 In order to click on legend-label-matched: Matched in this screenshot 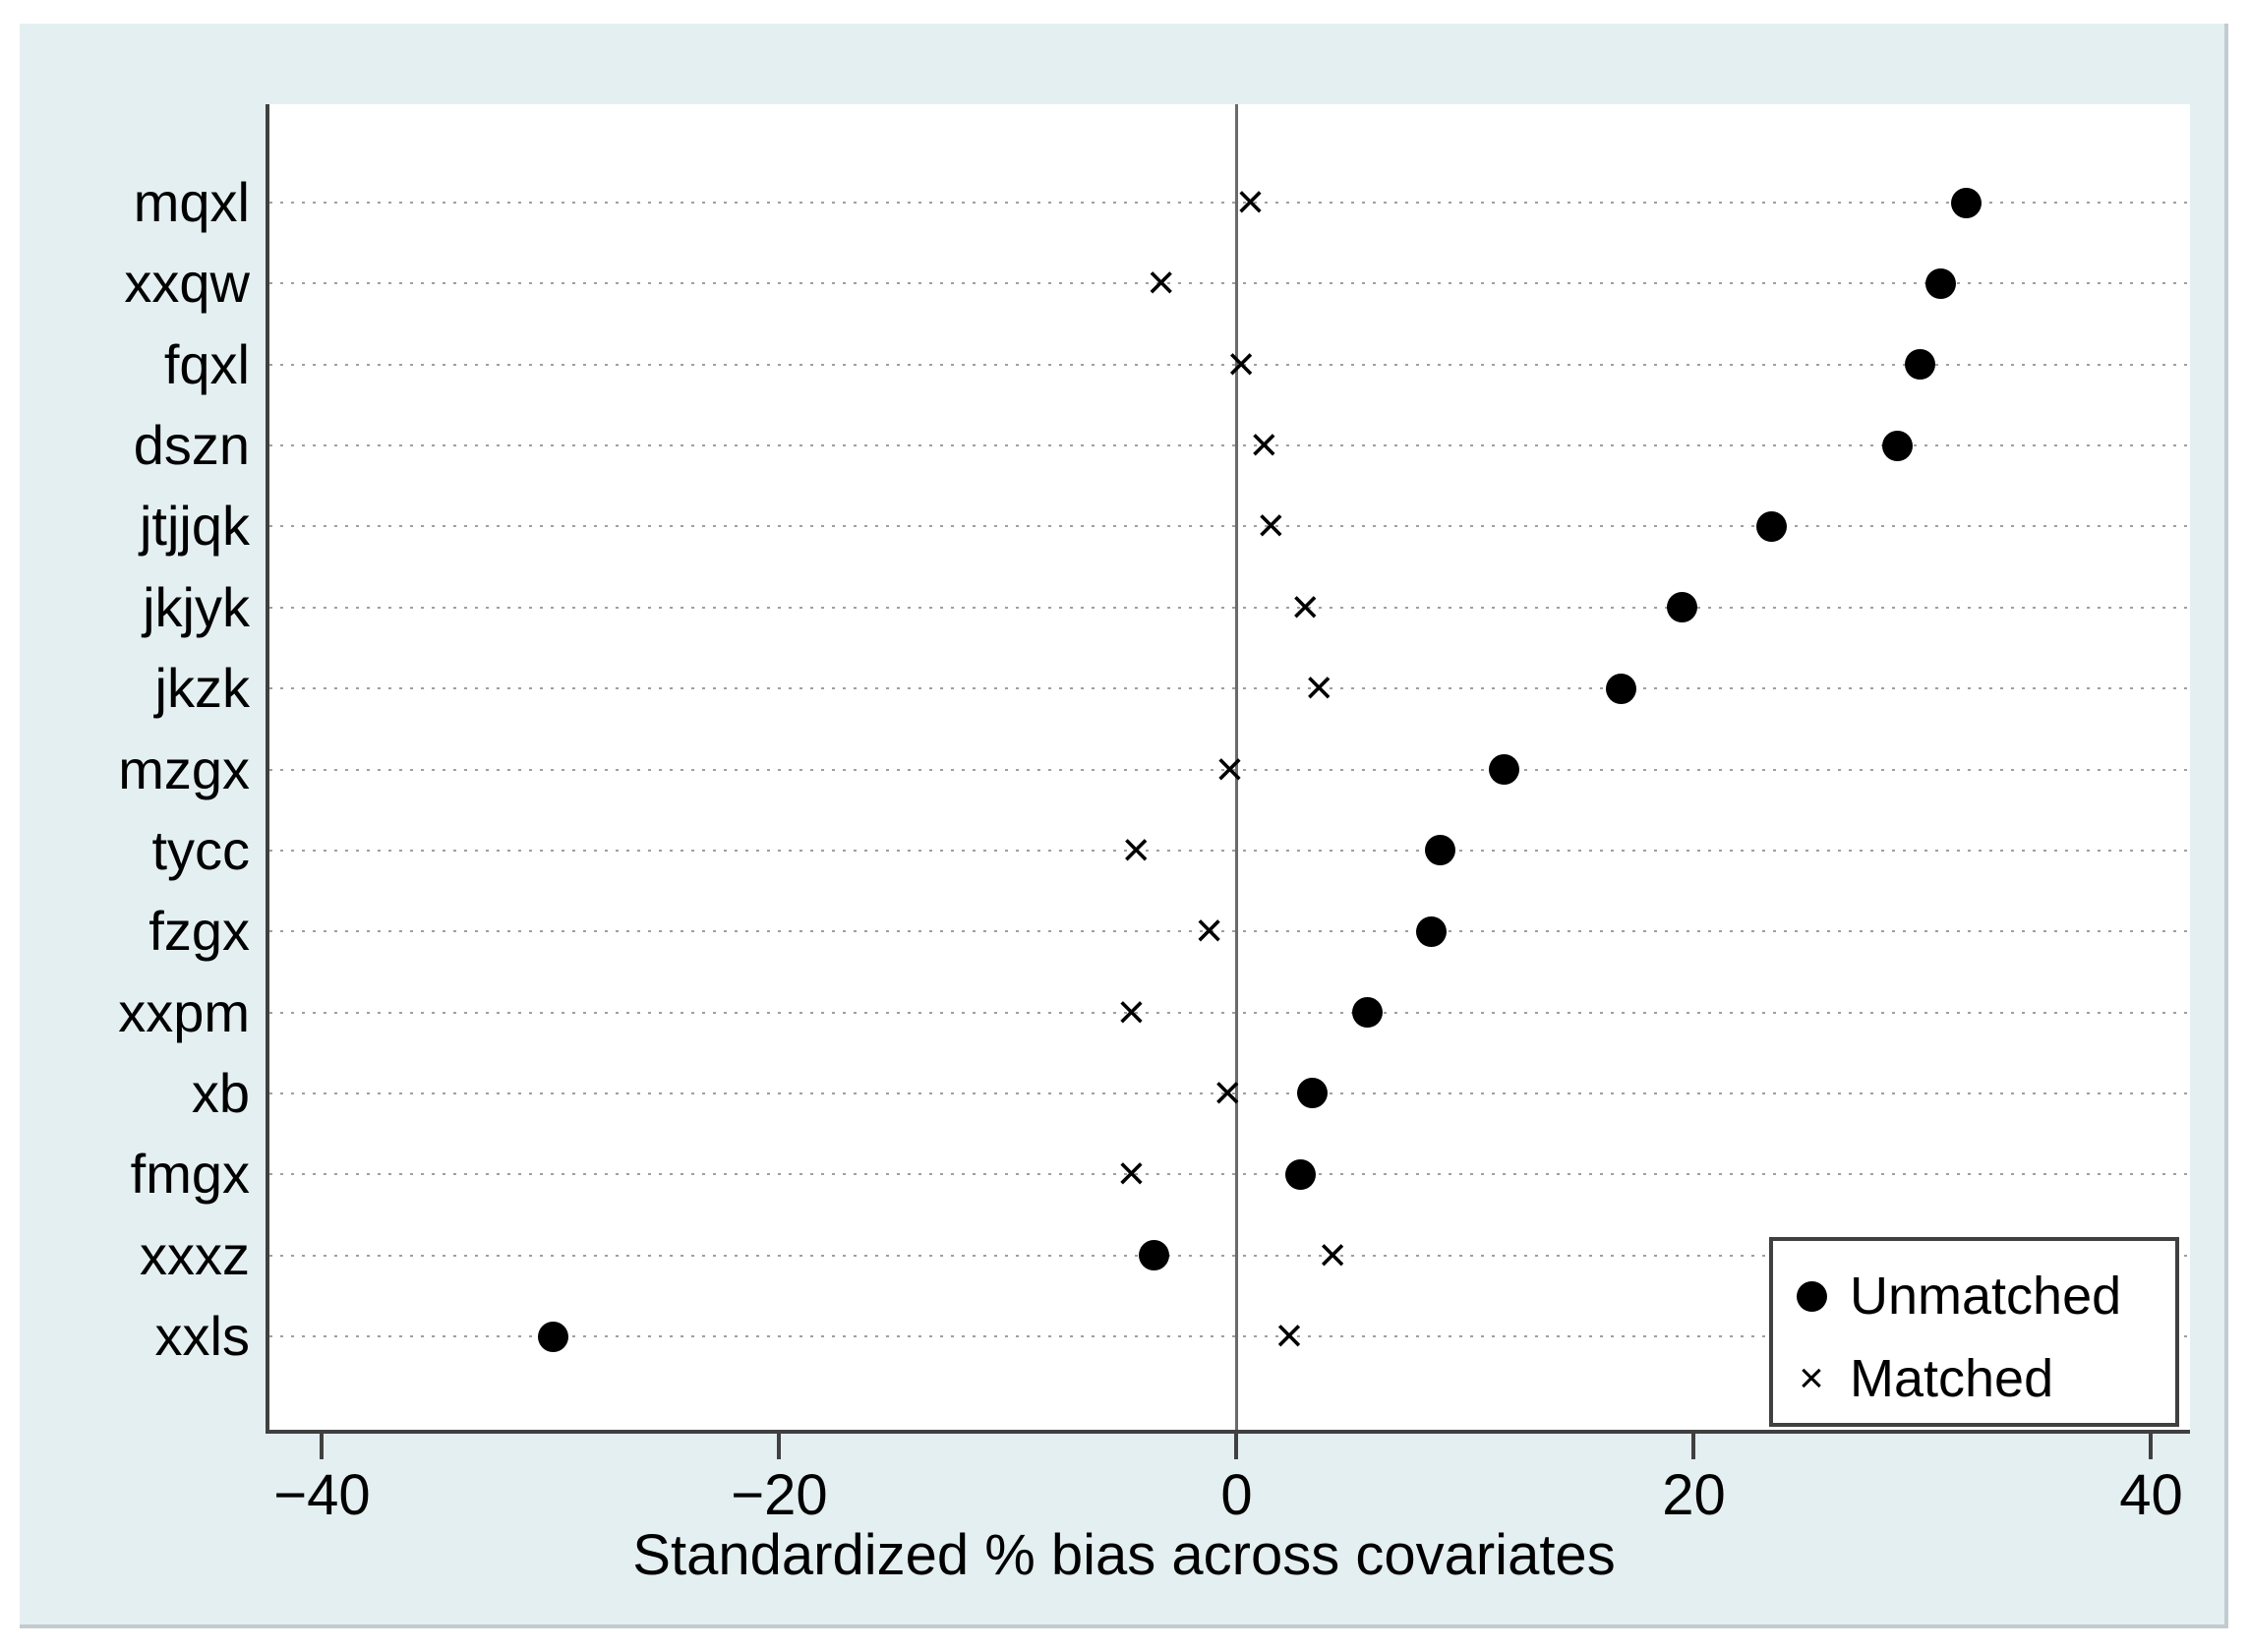, I will do `click(1952, 1378)`.